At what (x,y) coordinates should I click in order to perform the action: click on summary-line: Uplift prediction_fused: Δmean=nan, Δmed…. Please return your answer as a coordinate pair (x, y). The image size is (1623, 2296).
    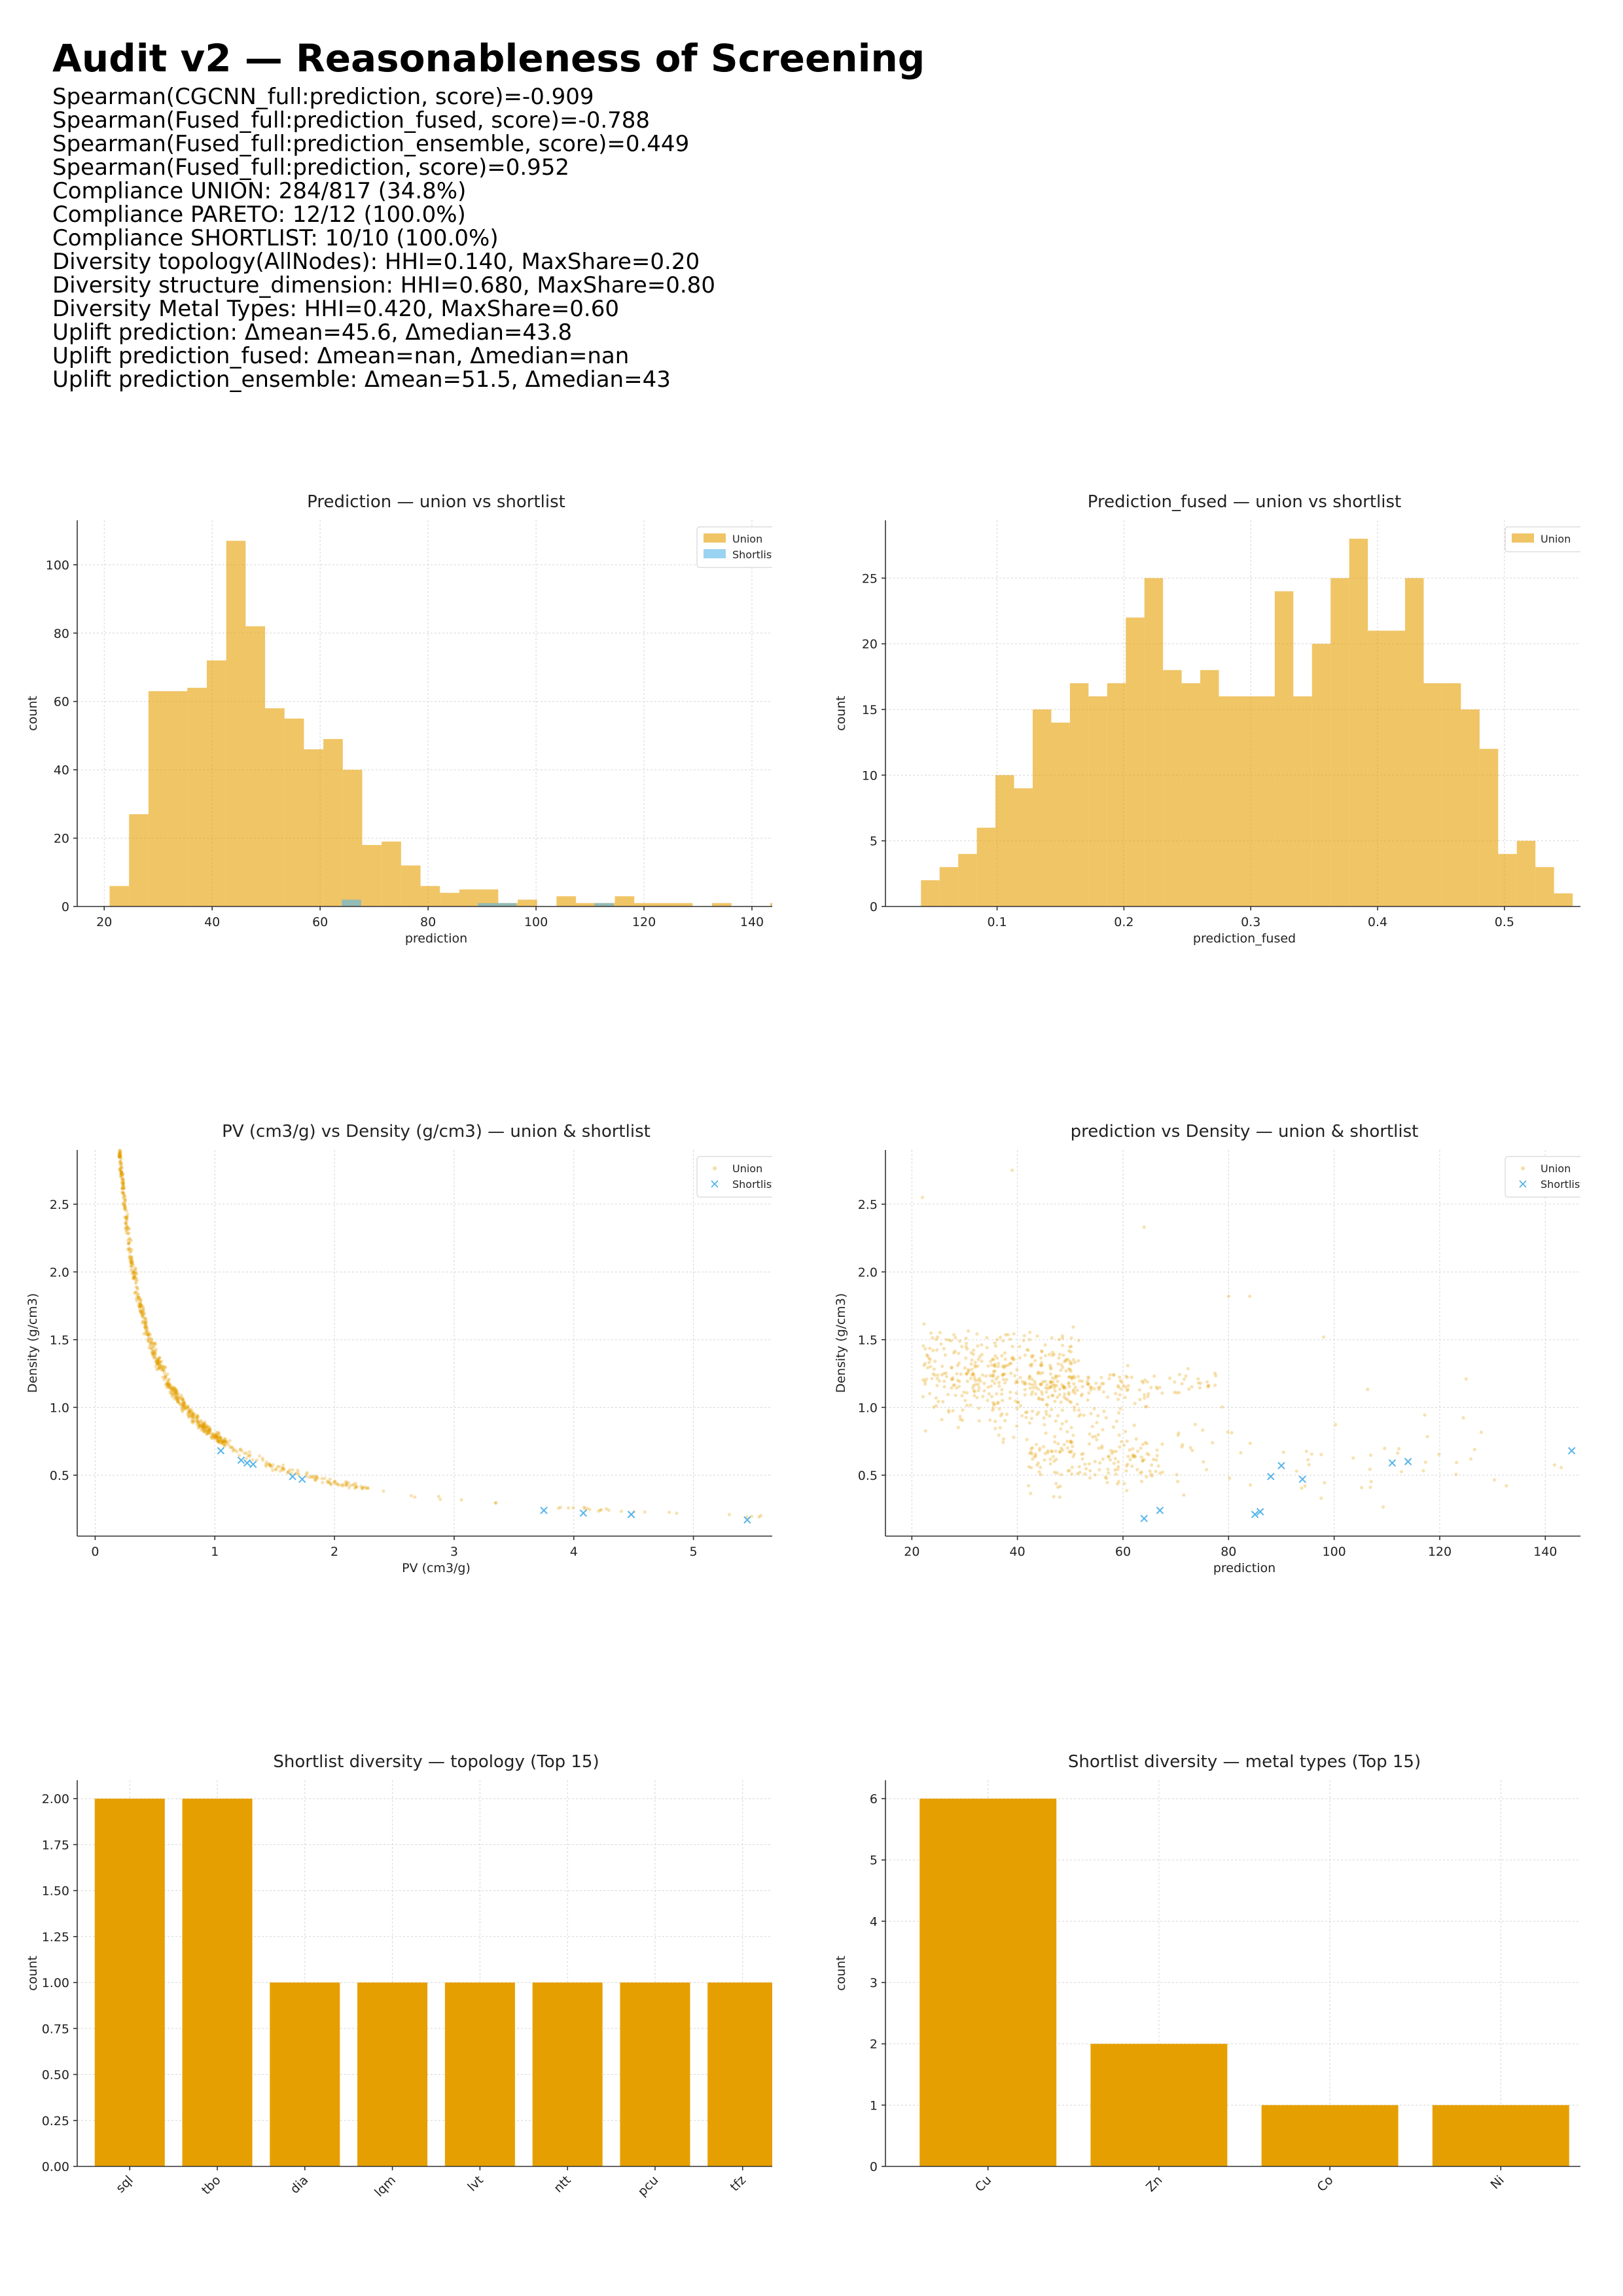
    Looking at the image, I should click on (341, 356).